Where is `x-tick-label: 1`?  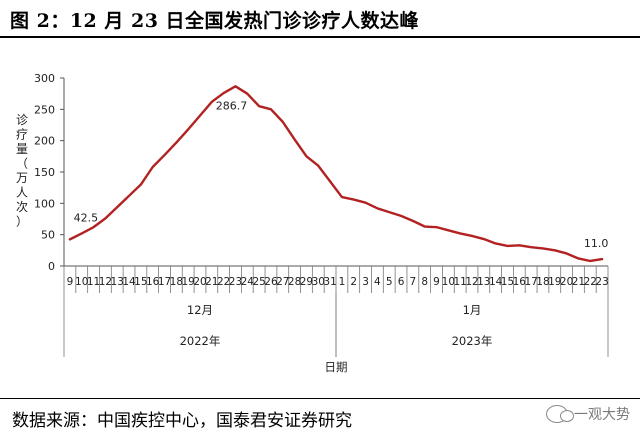
x-tick-label: 1 is located at coordinates (342, 282).